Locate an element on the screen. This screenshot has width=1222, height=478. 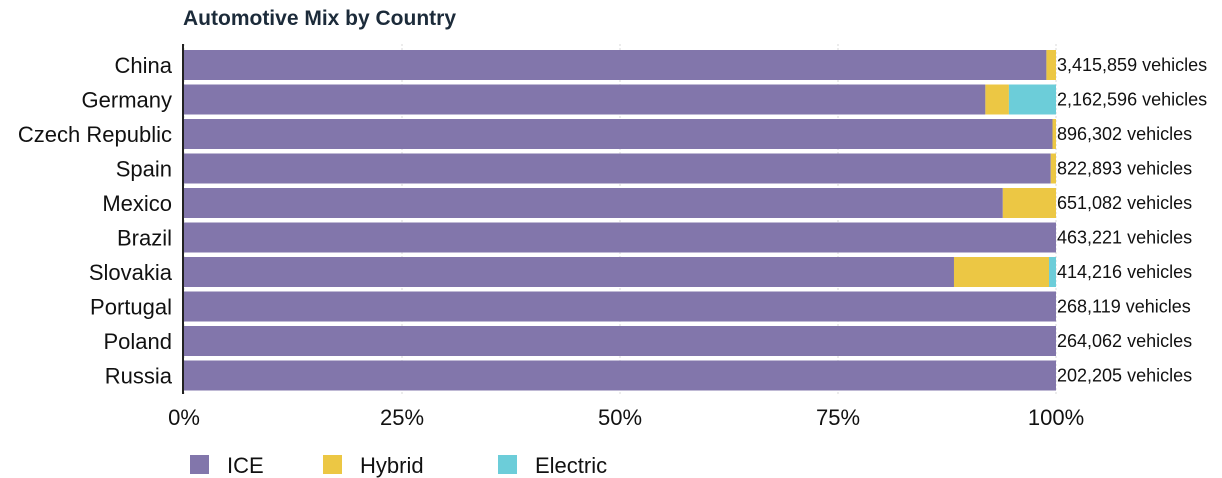
legend-label: Electric is located at coordinates (571, 465).